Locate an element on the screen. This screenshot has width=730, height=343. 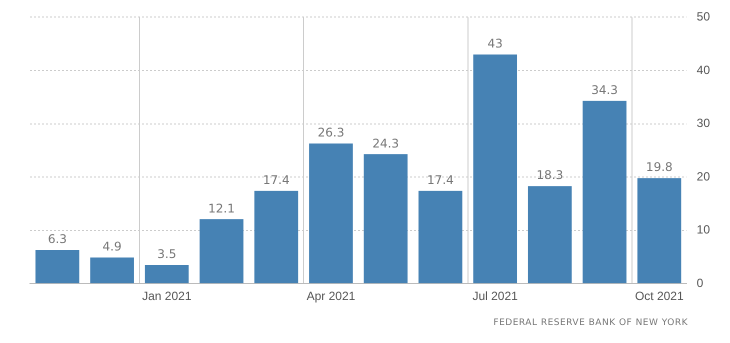
data-label: 19.8 is located at coordinates (659, 167).